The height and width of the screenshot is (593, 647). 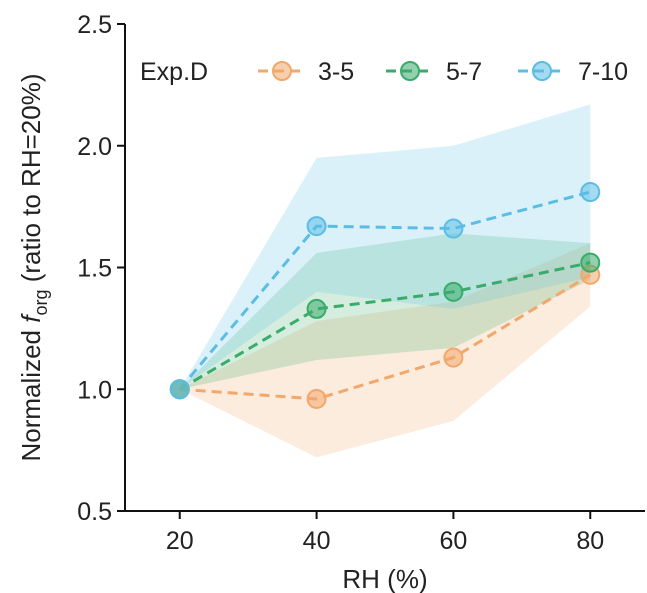 I want to click on legend-label-7-10: 7-10, so click(x=603, y=72).